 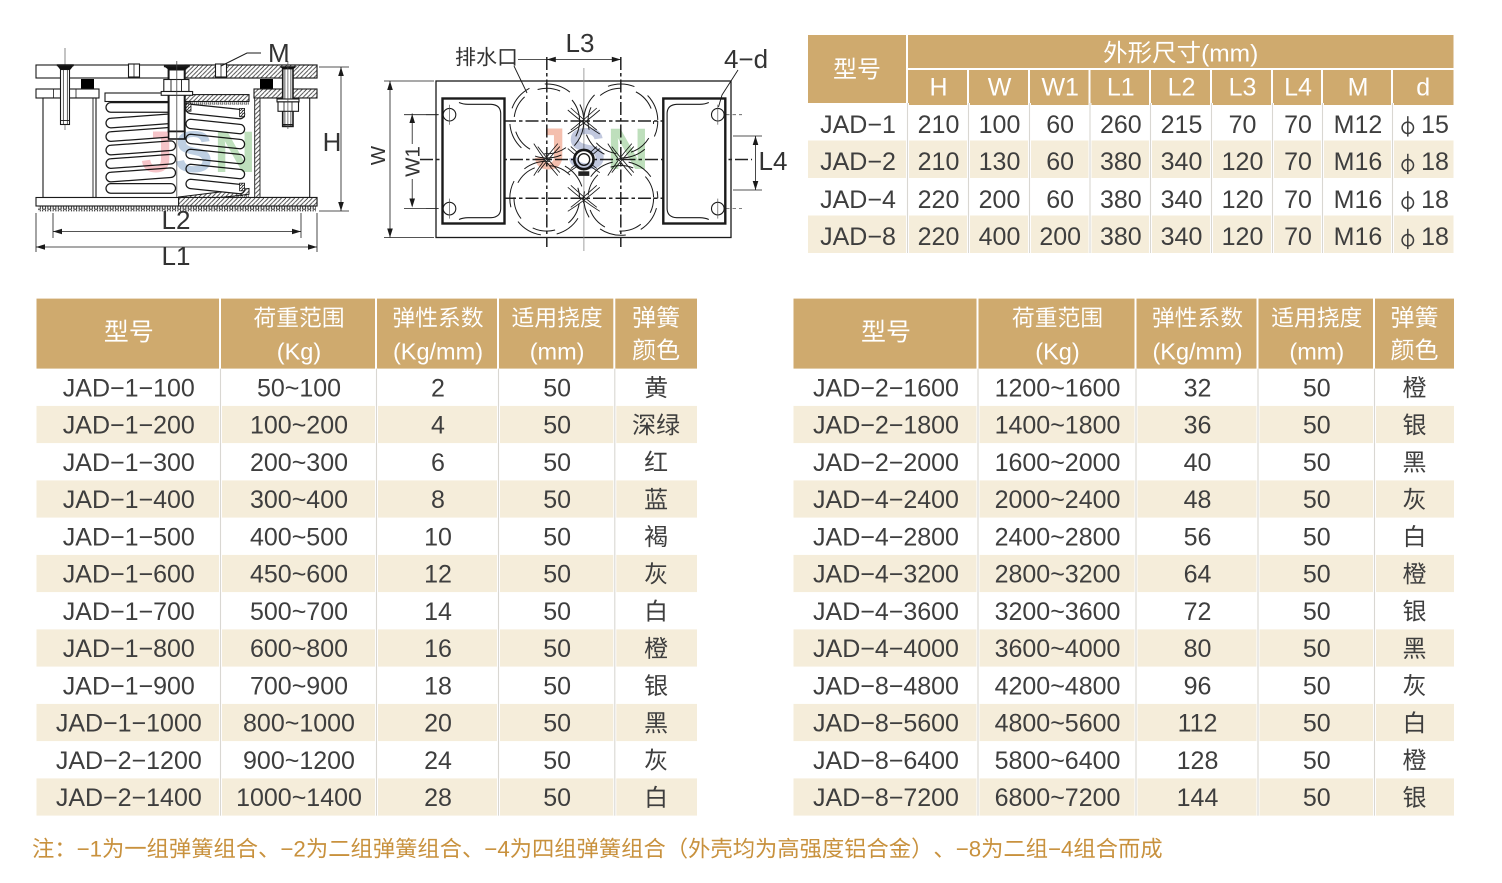 What do you see at coordinates (438, 612) in the screenshot?
I see `svg-text: 14` at bounding box center [438, 612].